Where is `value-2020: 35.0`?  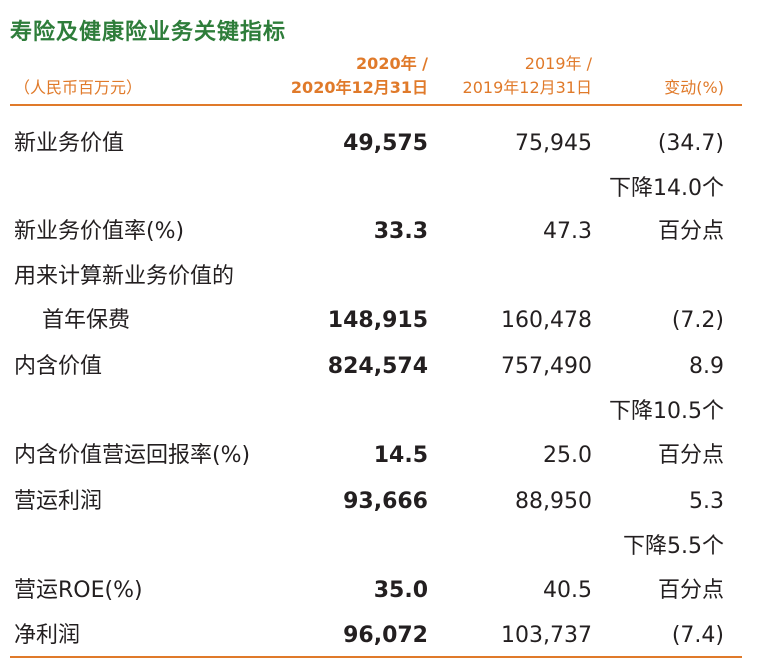
value-2020: 35.0 is located at coordinates (400, 590).